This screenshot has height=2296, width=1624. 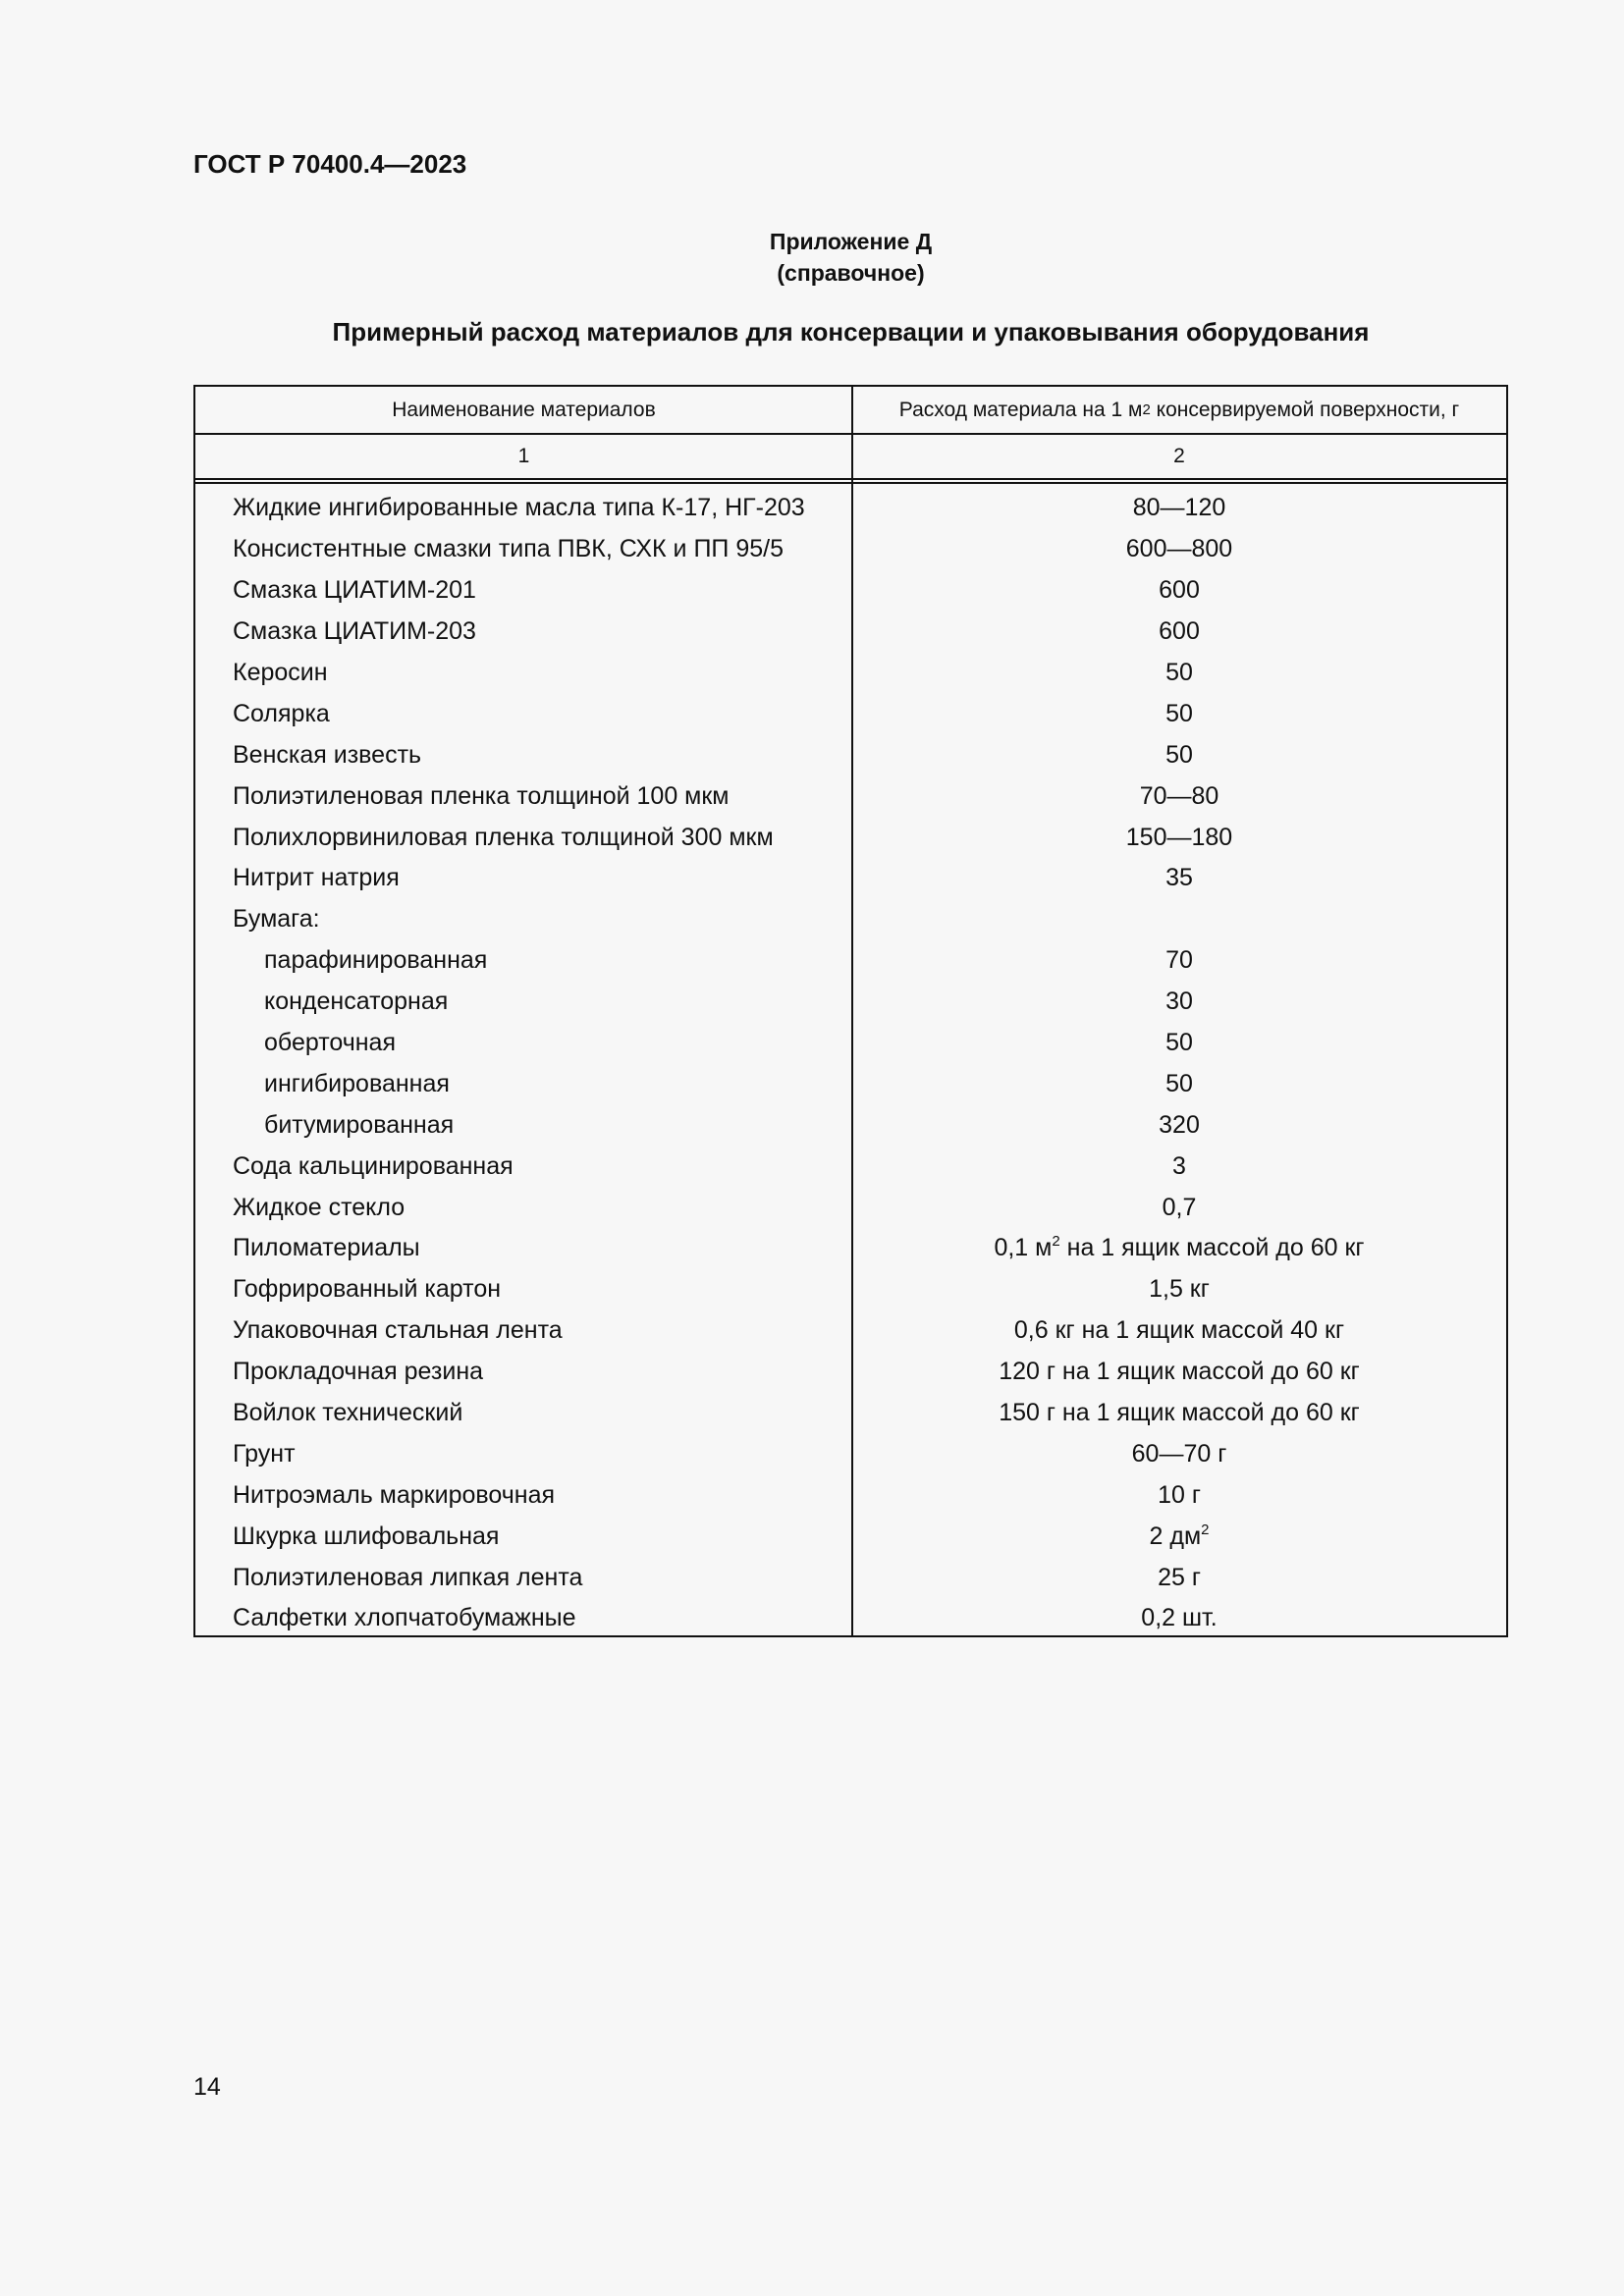 What do you see at coordinates (850, 878) in the screenshot?
I see `table-row: Нитрит натрия 35` at bounding box center [850, 878].